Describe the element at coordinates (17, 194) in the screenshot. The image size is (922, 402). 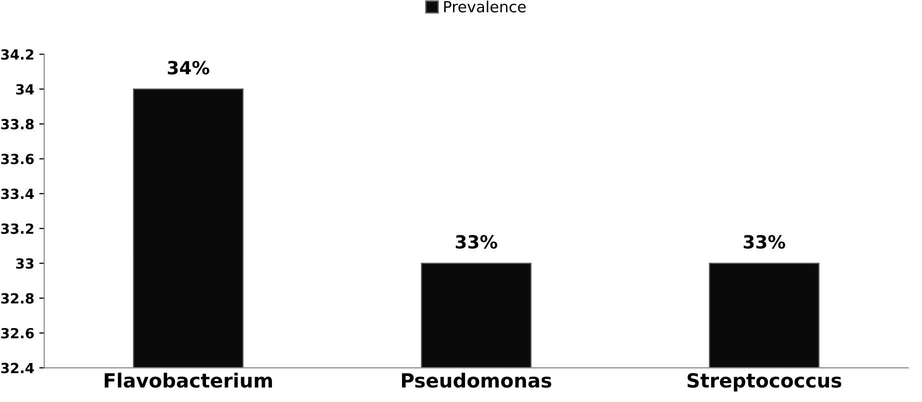
I see `y-tick-label: 33.4` at that location.